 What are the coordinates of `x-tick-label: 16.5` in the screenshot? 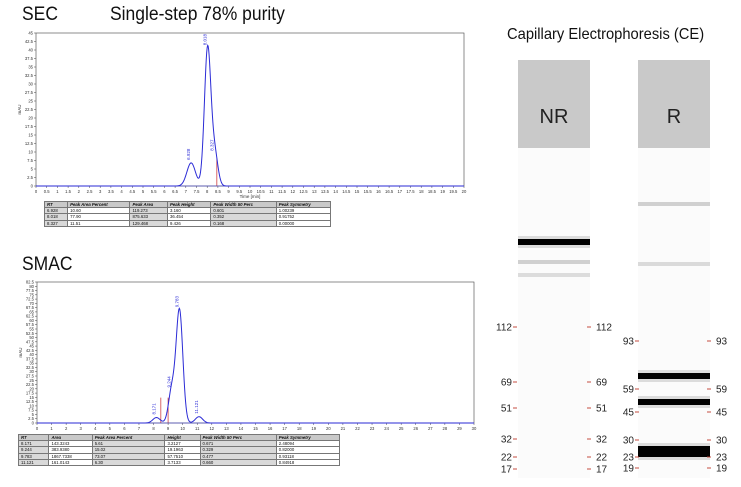 It's located at (389, 191).